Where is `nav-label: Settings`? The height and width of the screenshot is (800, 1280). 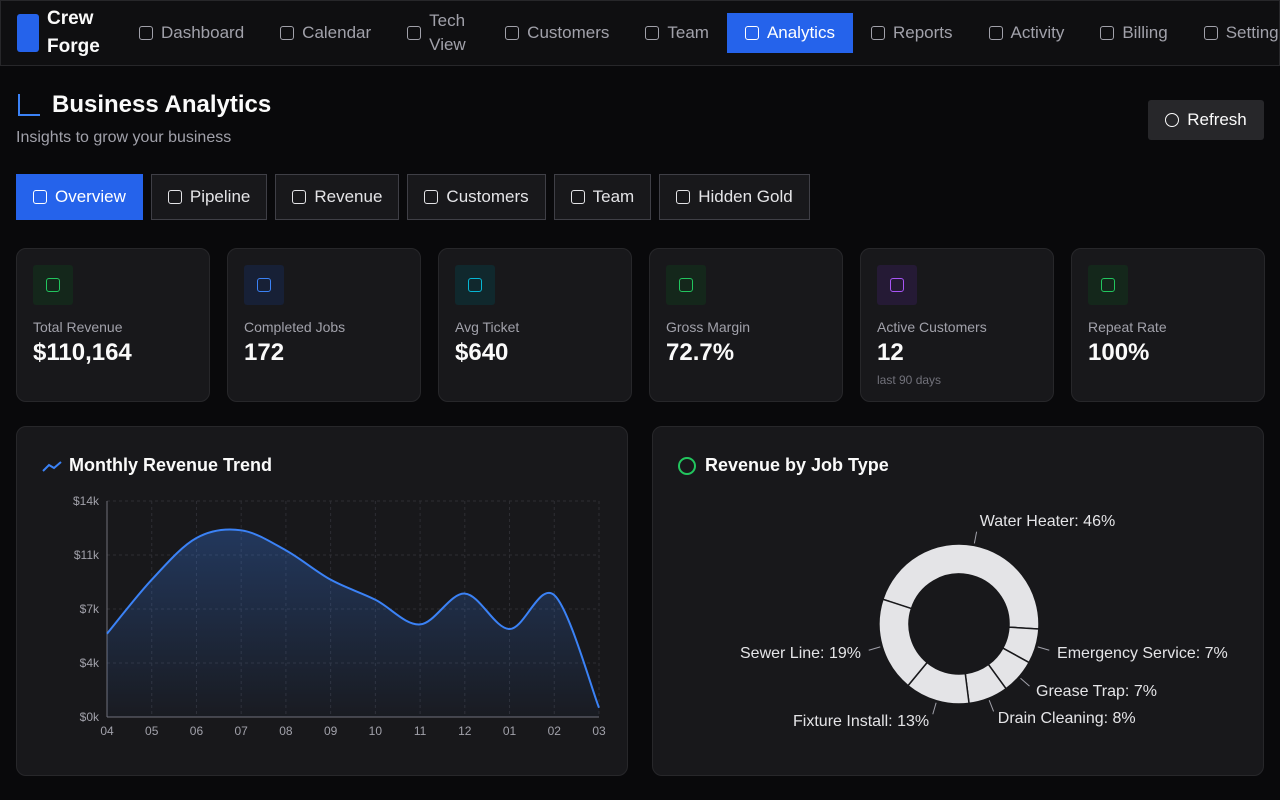
nav-label: Settings is located at coordinates (1252, 32).